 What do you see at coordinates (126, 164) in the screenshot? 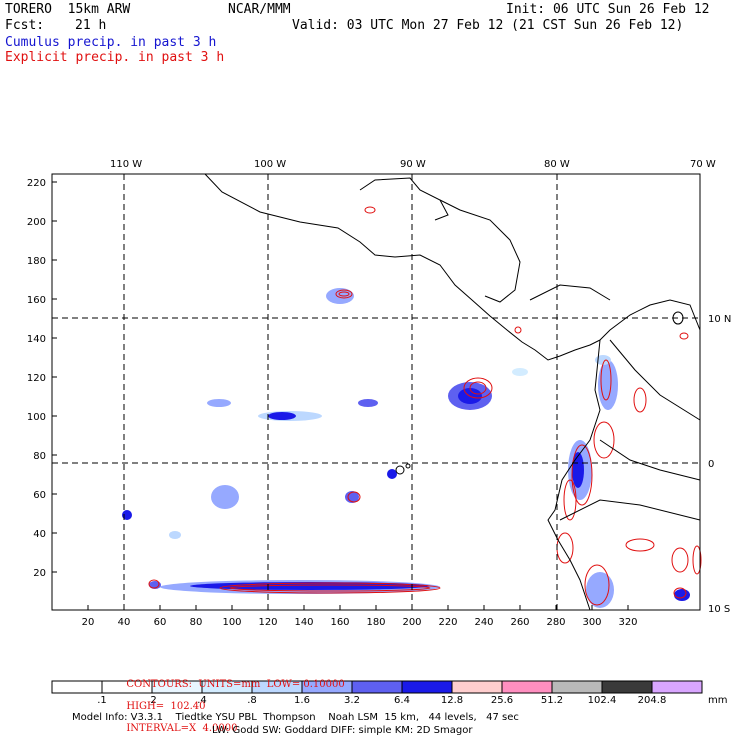
I see `lon-label-110w: 110 W` at bounding box center [126, 164].